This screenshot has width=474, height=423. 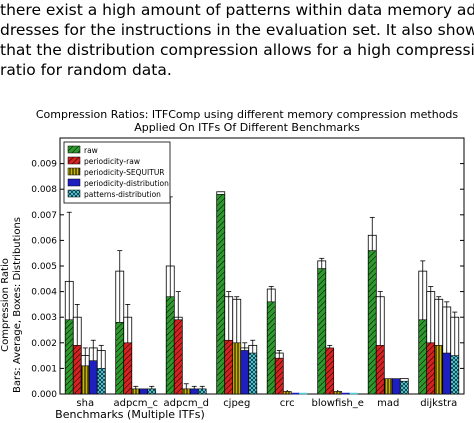 What do you see at coordinates (17, 305) in the screenshot?
I see `y-axis-label-secondary: Bars: Average, Boxes: Distributions` at bounding box center [17, 305].